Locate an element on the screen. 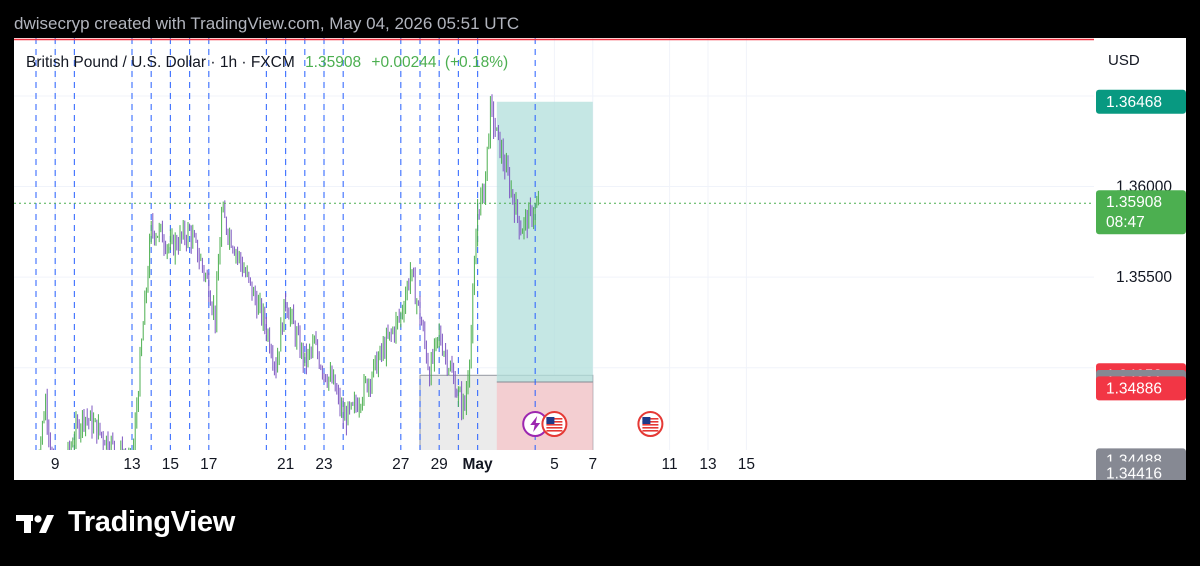 The width and height of the screenshot is (1200, 566). time-tick-label: 29 is located at coordinates (439, 464).